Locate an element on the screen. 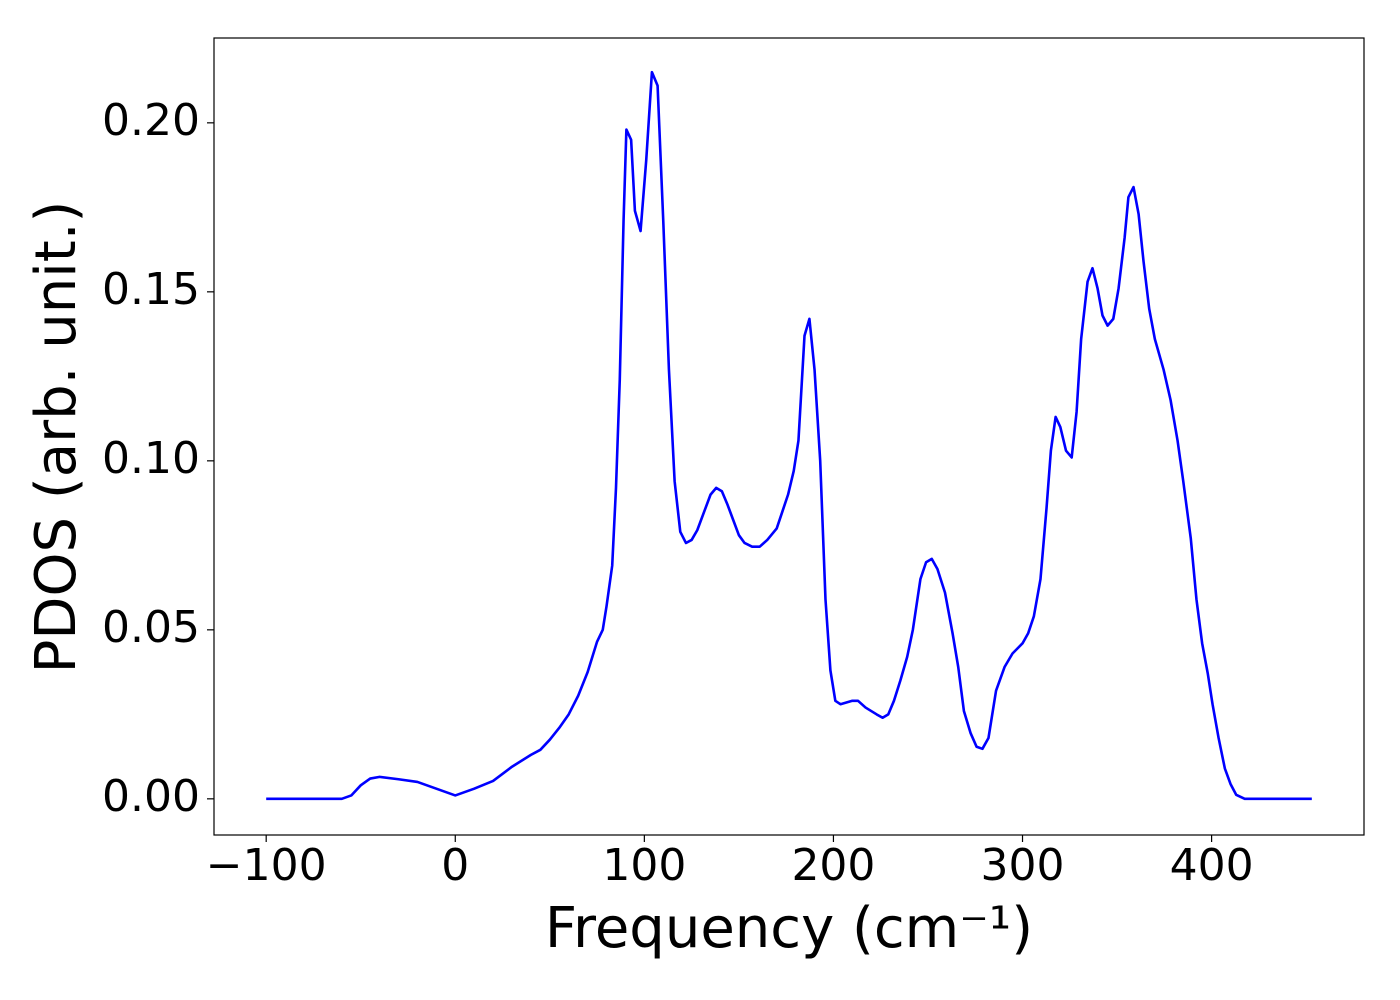  x-axis-label: Frequency (cm⁻¹) is located at coordinates (789, 928).